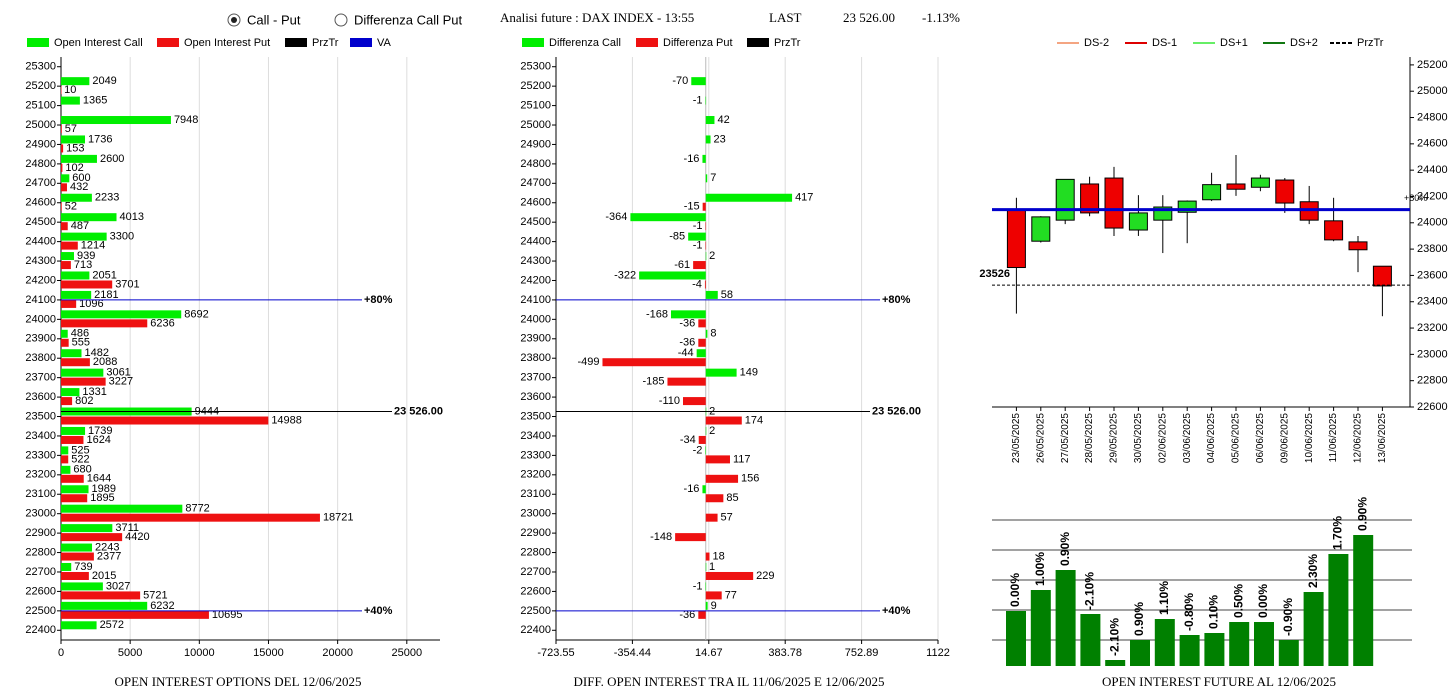 This screenshot has width=1454, height=694. What do you see at coordinates (81, 178) in the screenshot?
I see `bar-label: 600` at bounding box center [81, 178].